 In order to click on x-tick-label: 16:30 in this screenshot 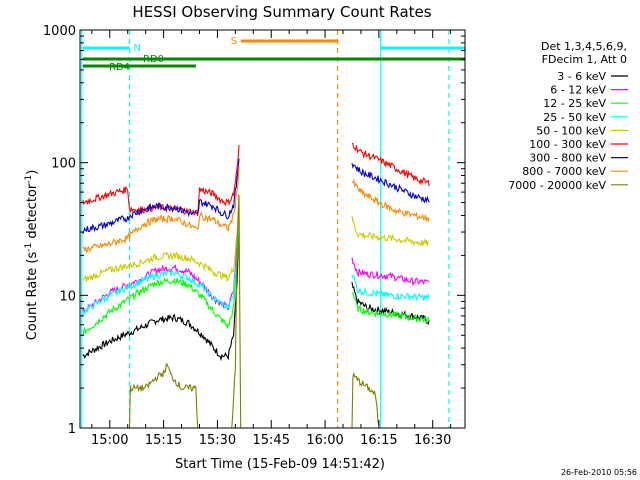, I will do `click(432, 440)`.